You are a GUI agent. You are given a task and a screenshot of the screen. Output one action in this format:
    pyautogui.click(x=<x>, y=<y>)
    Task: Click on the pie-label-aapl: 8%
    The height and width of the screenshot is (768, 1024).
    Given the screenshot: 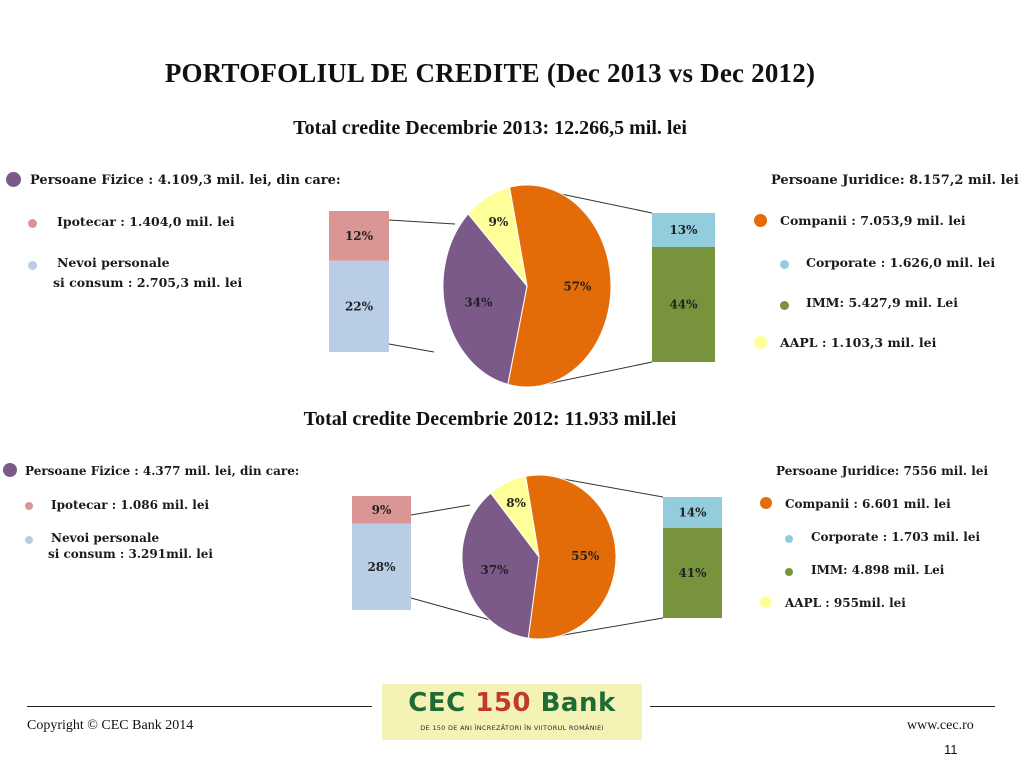 What is the action you would take?
    pyautogui.click(x=516, y=503)
    